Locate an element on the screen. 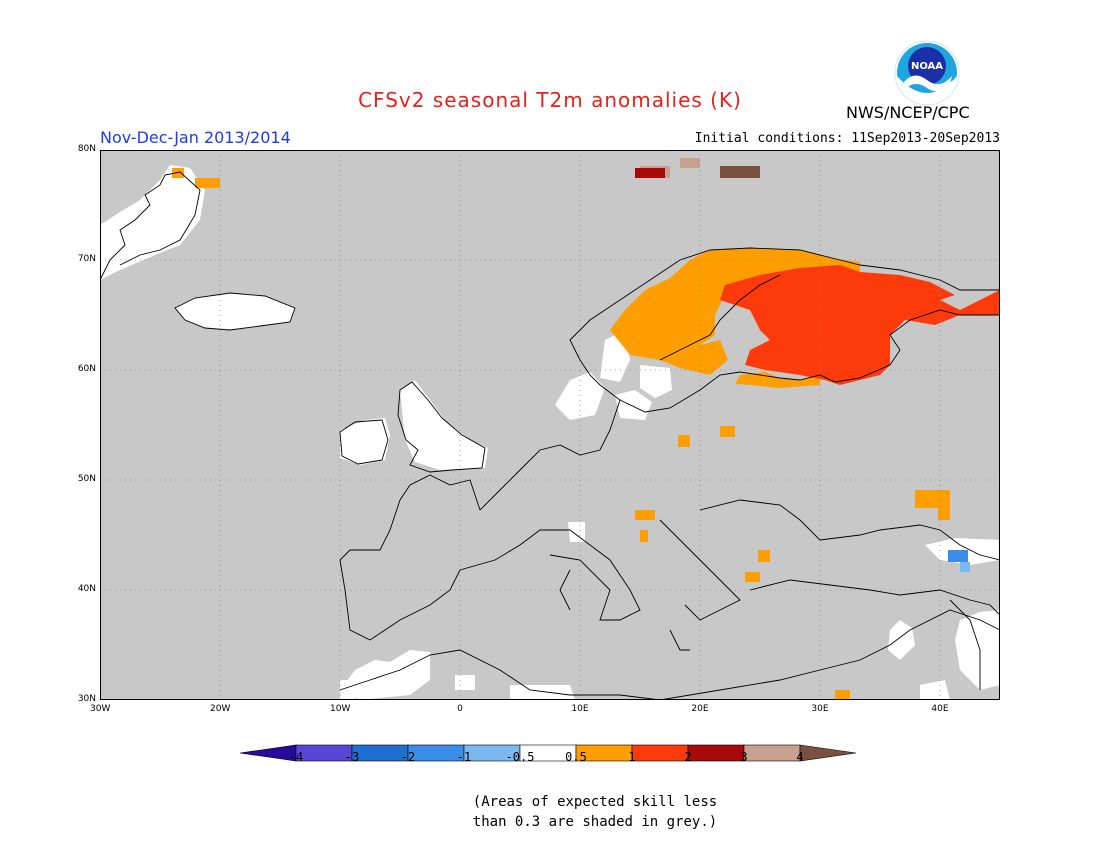 The width and height of the screenshot is (1100, 850). colorbar is located at coordinates (548, 753).